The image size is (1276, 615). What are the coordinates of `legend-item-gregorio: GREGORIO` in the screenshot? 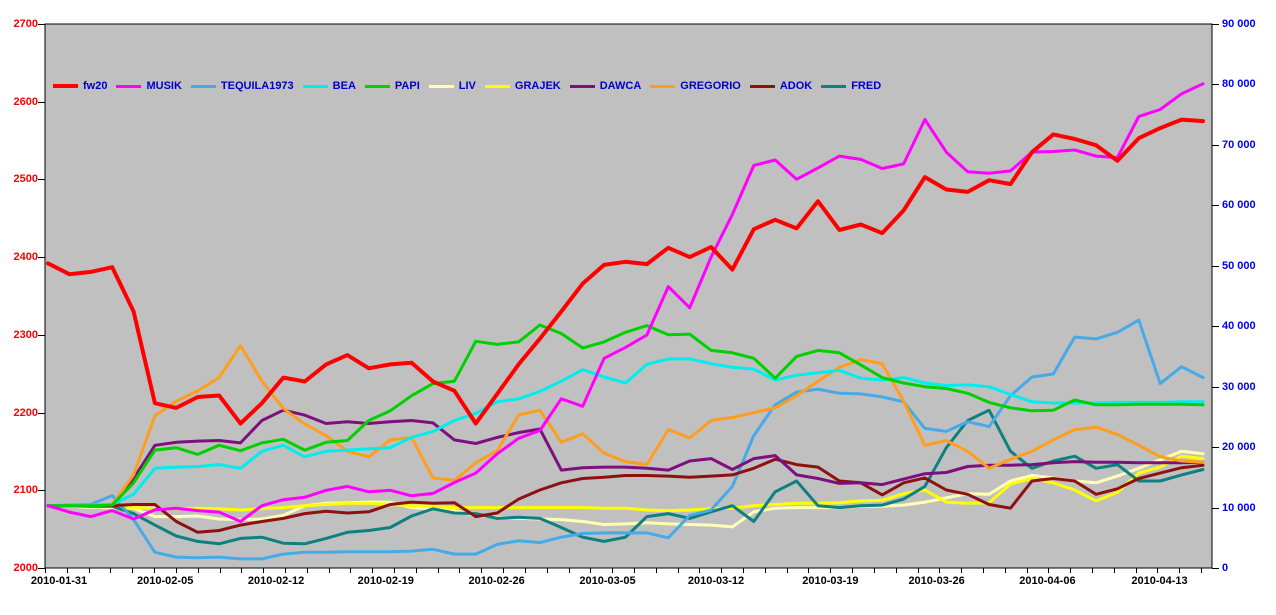 It's located at (695, 86).